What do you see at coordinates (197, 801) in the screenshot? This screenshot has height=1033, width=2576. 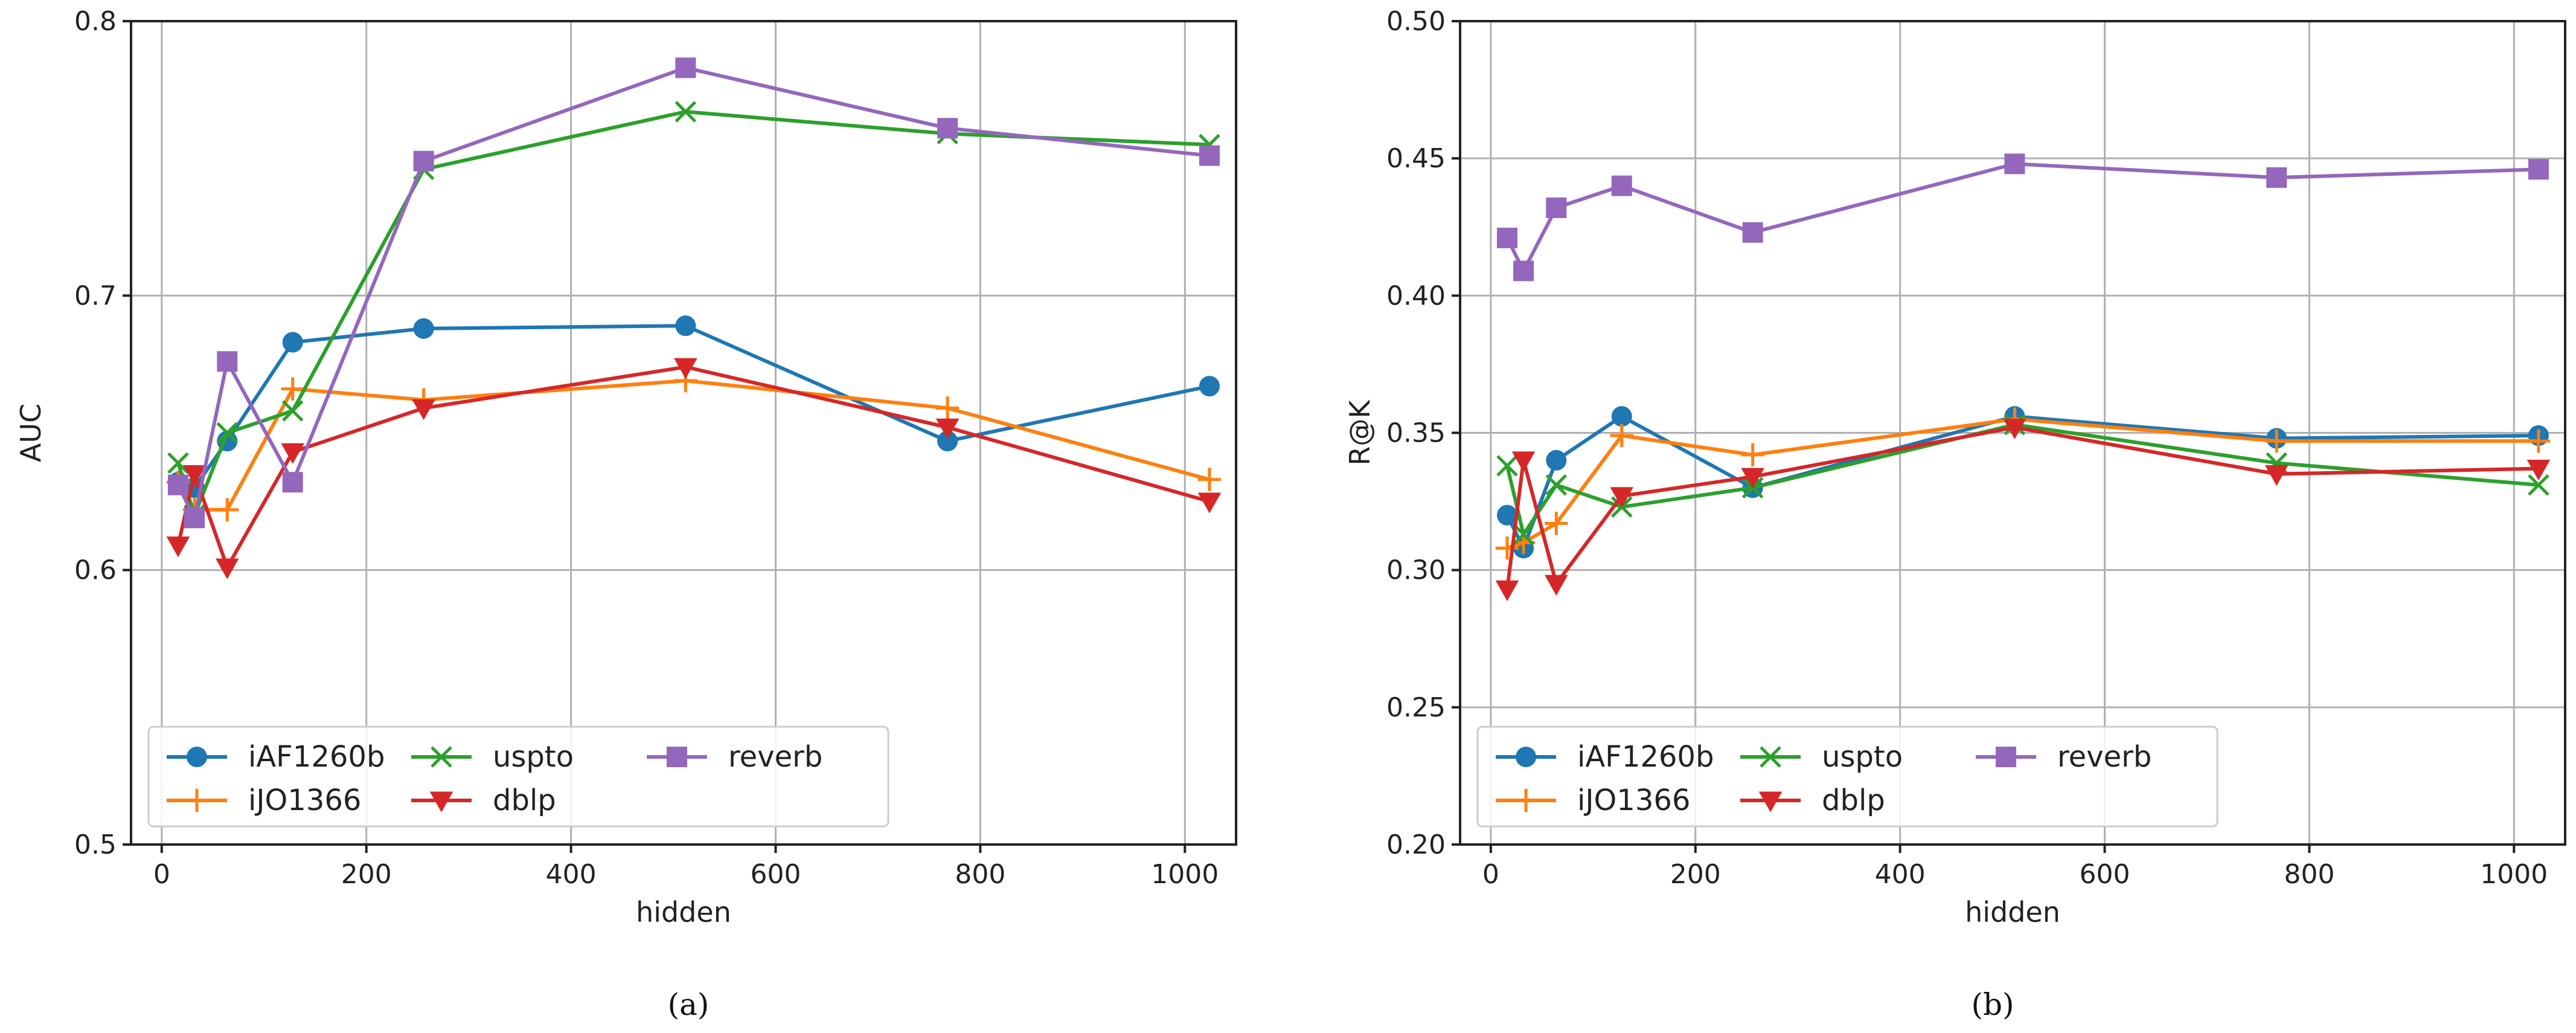 I see `legend-marker-iJO1366` at bounding box center [197, 801].